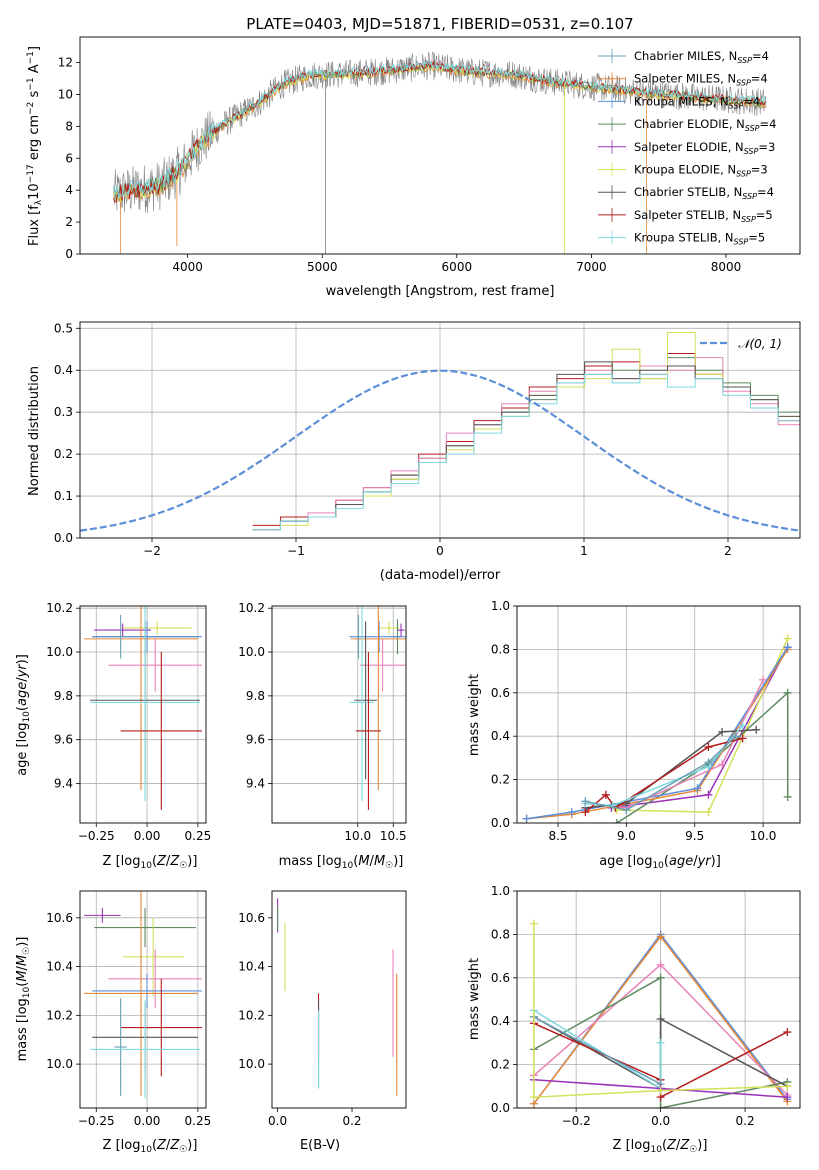 Image resolution: width=819 pixels, height=1170 pixels. What do you see at coordinates (701, 80) in the screenshot?
I see `legend-label: Salpeter MILES, NSSP=4` at bounding box center [701, 80].